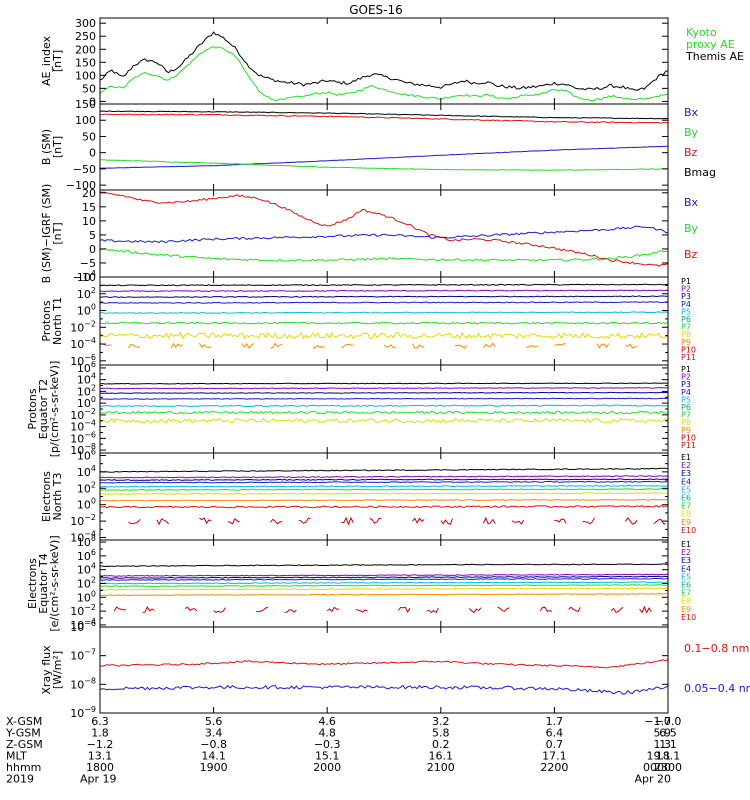 The height and width of the screenshot is (800, 750). I want to click on panel-bsm: −100 −50 0 50 100 150 B (SM)[nT] Bx By Bz Bmag, so click(378, 145).